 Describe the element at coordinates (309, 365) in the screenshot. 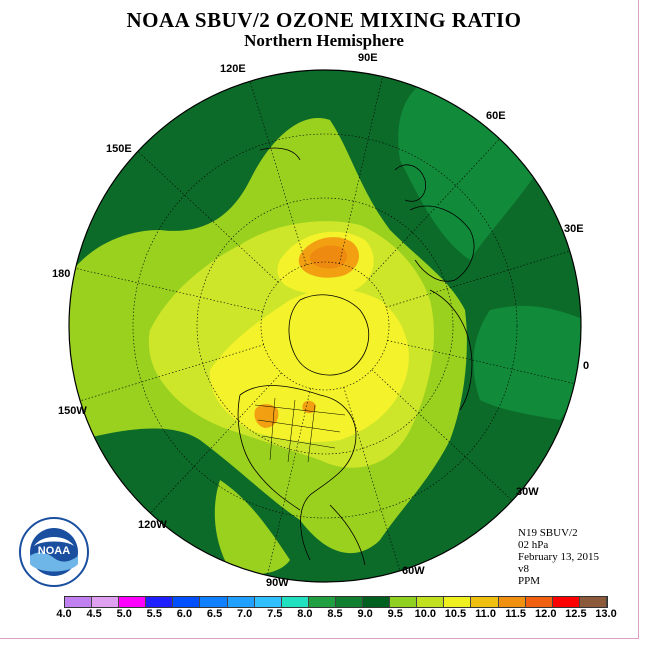

I see `ozone-band-yellow` at that location.